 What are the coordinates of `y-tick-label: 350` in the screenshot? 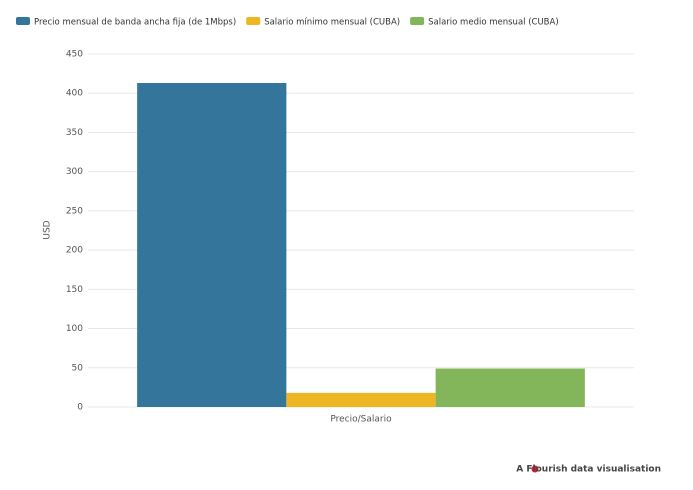 It's located at (74, 133).